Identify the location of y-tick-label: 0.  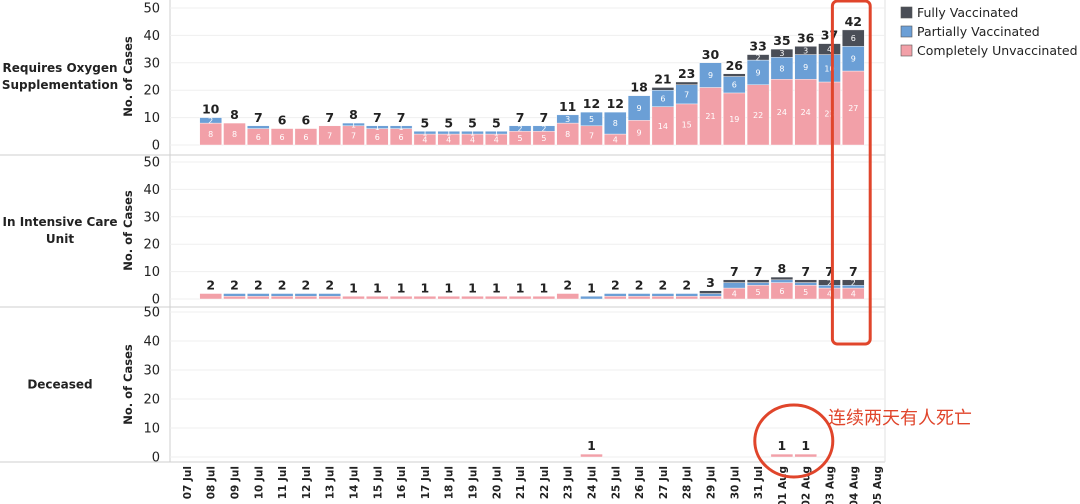
(156, 300).